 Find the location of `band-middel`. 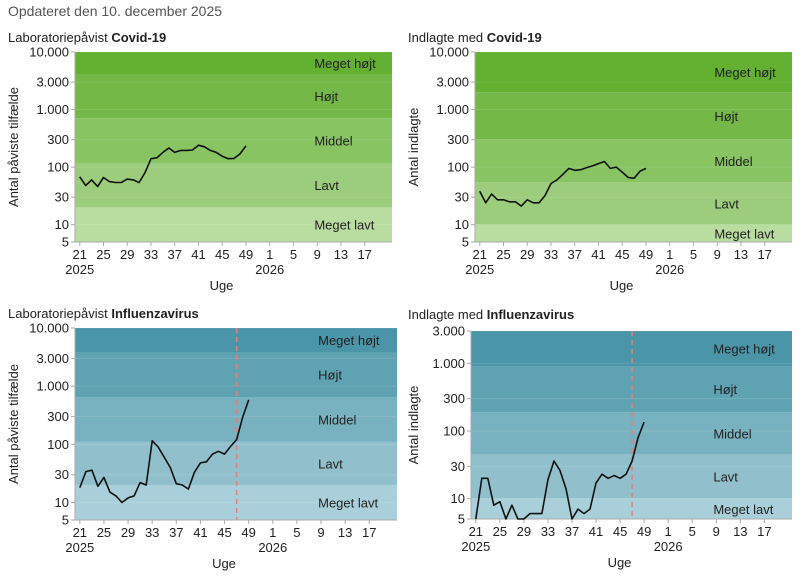

band-middel is located at coordinates (233, 140).